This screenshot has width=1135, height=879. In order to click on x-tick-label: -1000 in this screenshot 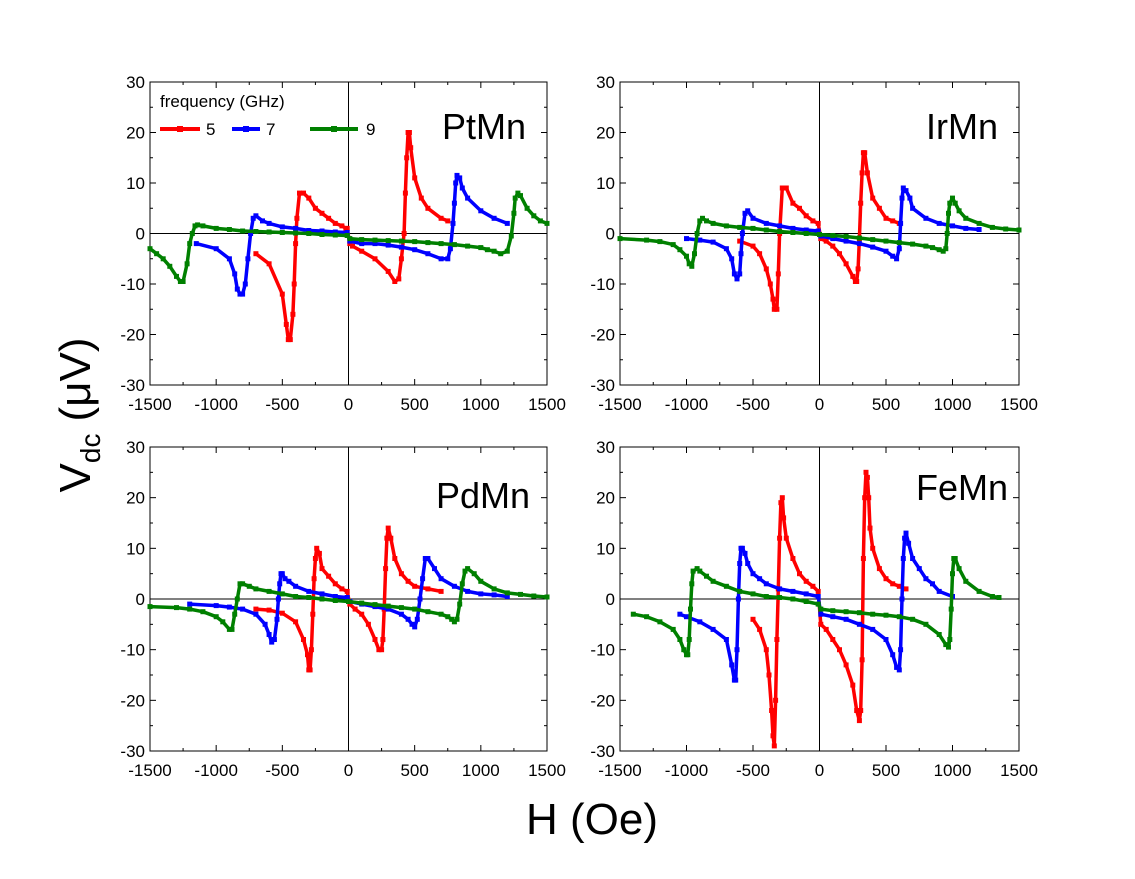, I will do `click(686, 770)`.